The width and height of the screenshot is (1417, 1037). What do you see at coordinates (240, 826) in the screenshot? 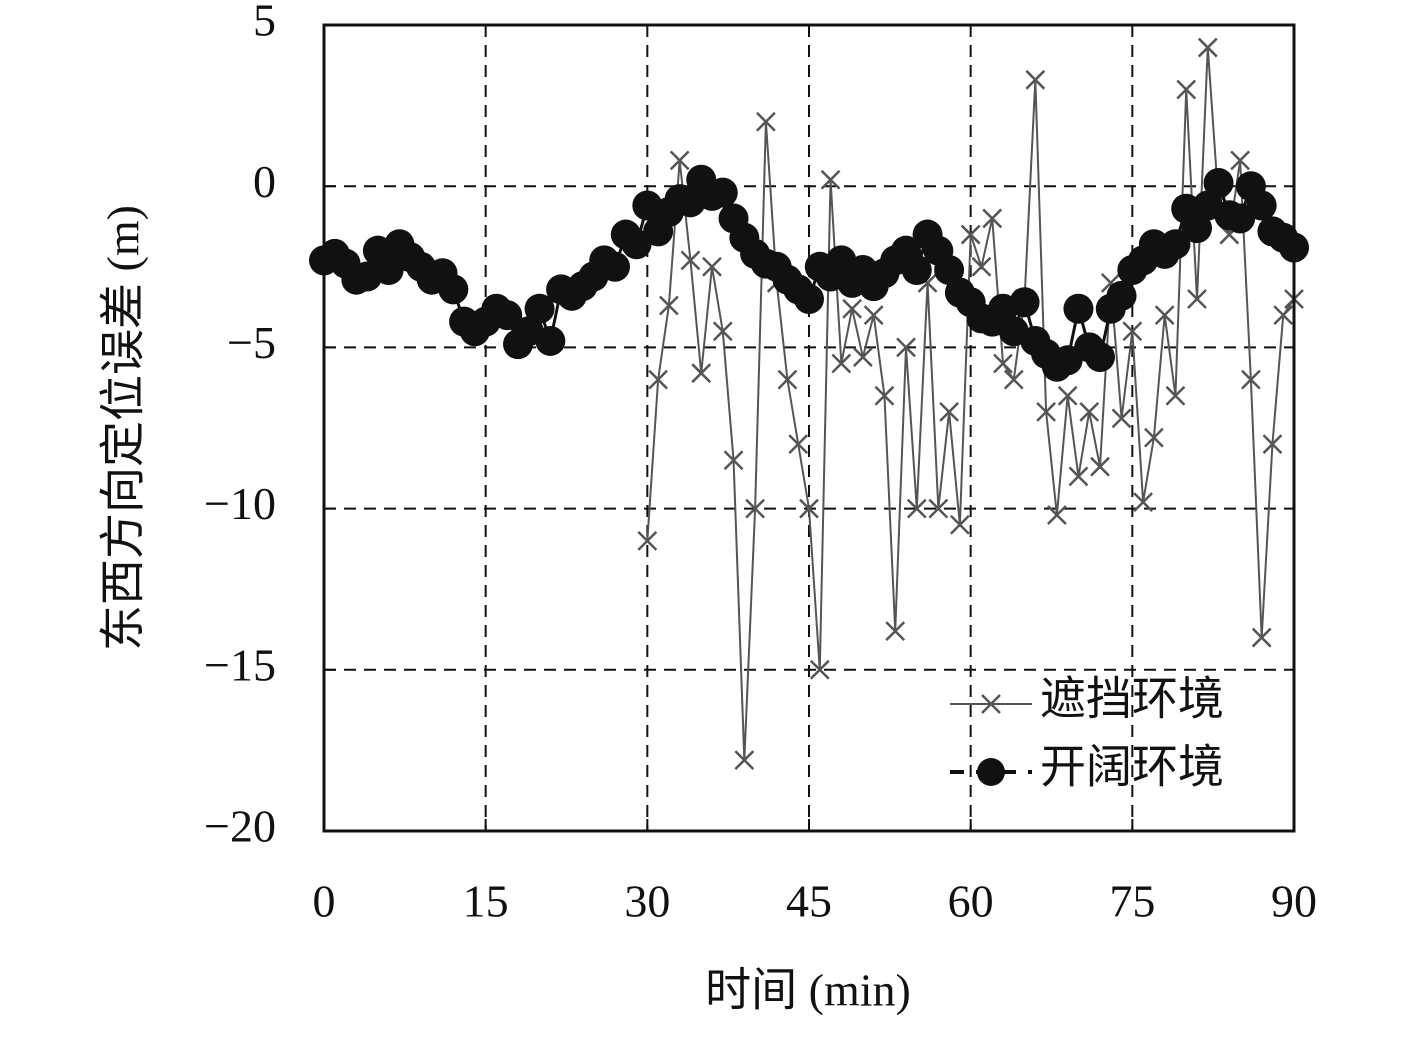
I see `y-tick-label: −20` at bounding box center [240, 826].